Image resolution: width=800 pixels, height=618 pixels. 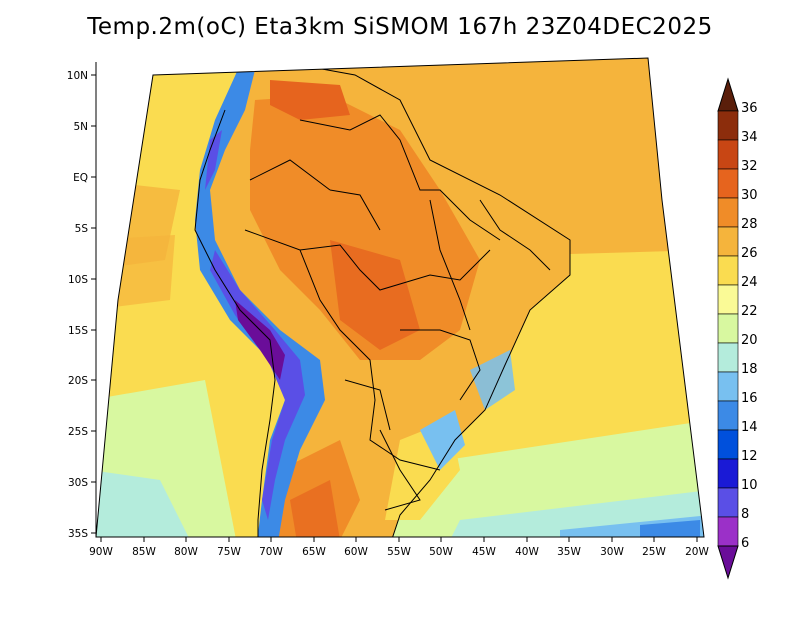 I want to click on lat-label: 30S, so click(x=78, y=483).